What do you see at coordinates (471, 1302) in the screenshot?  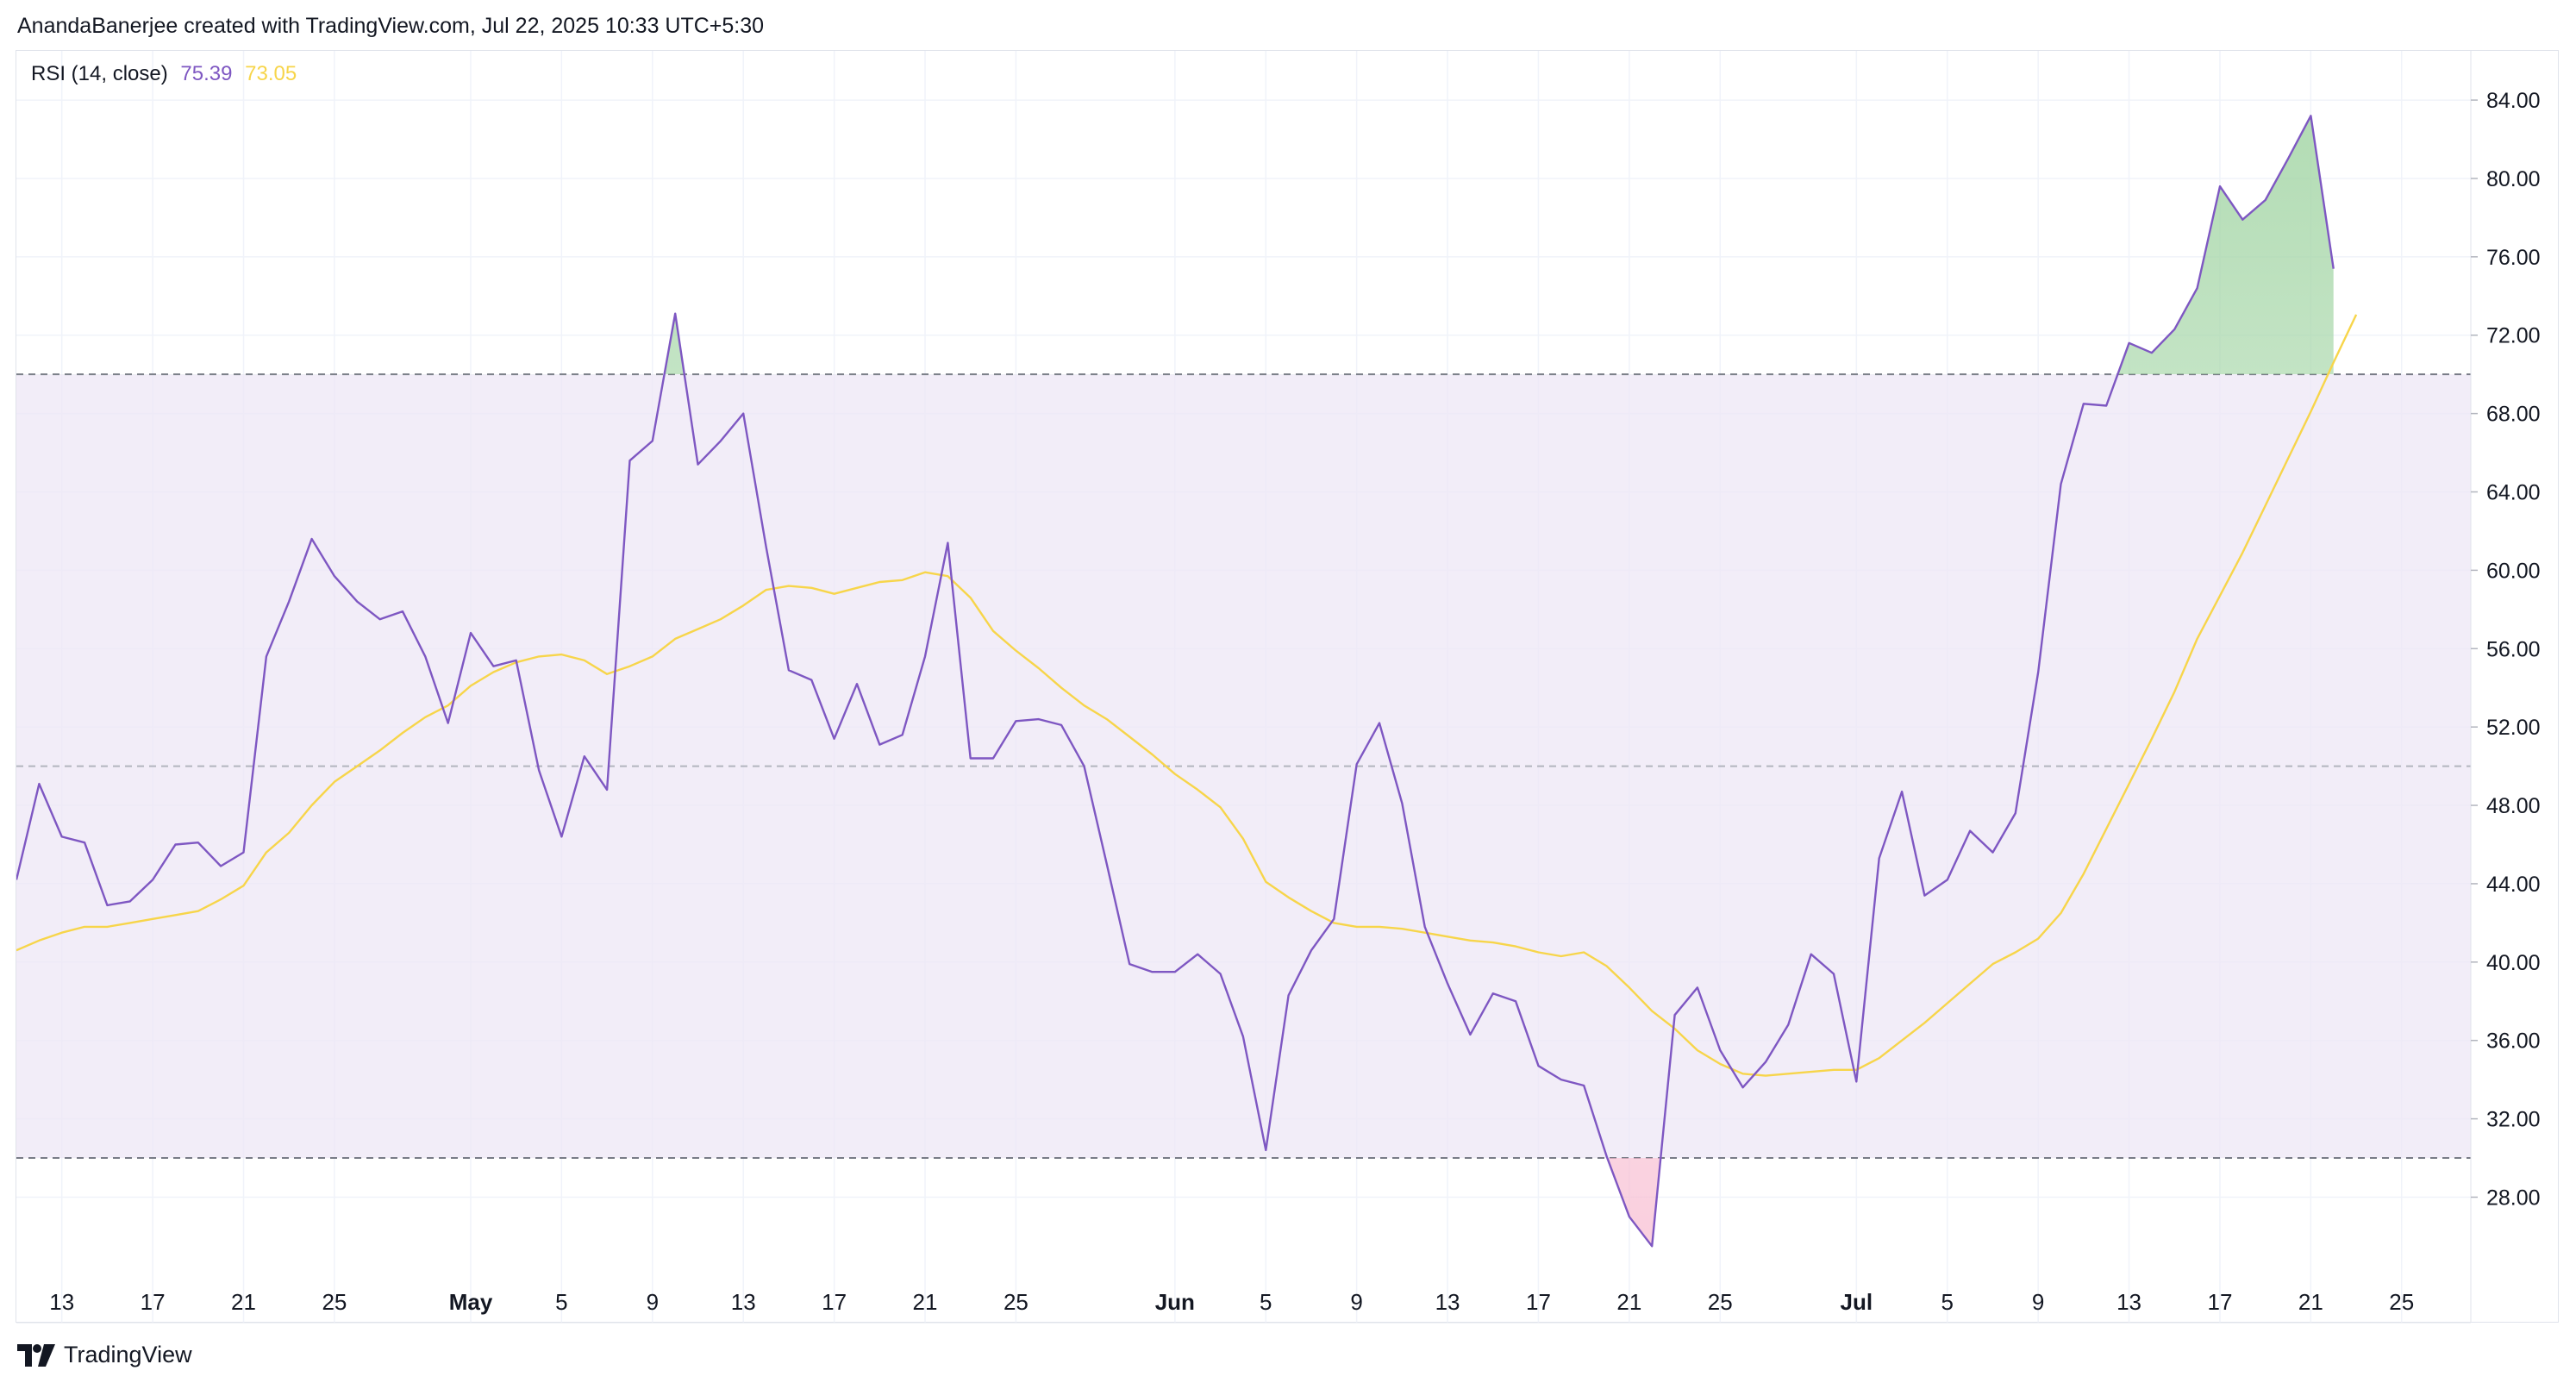 I see `x-tick-label: May` at bounding box center [471, 1302].